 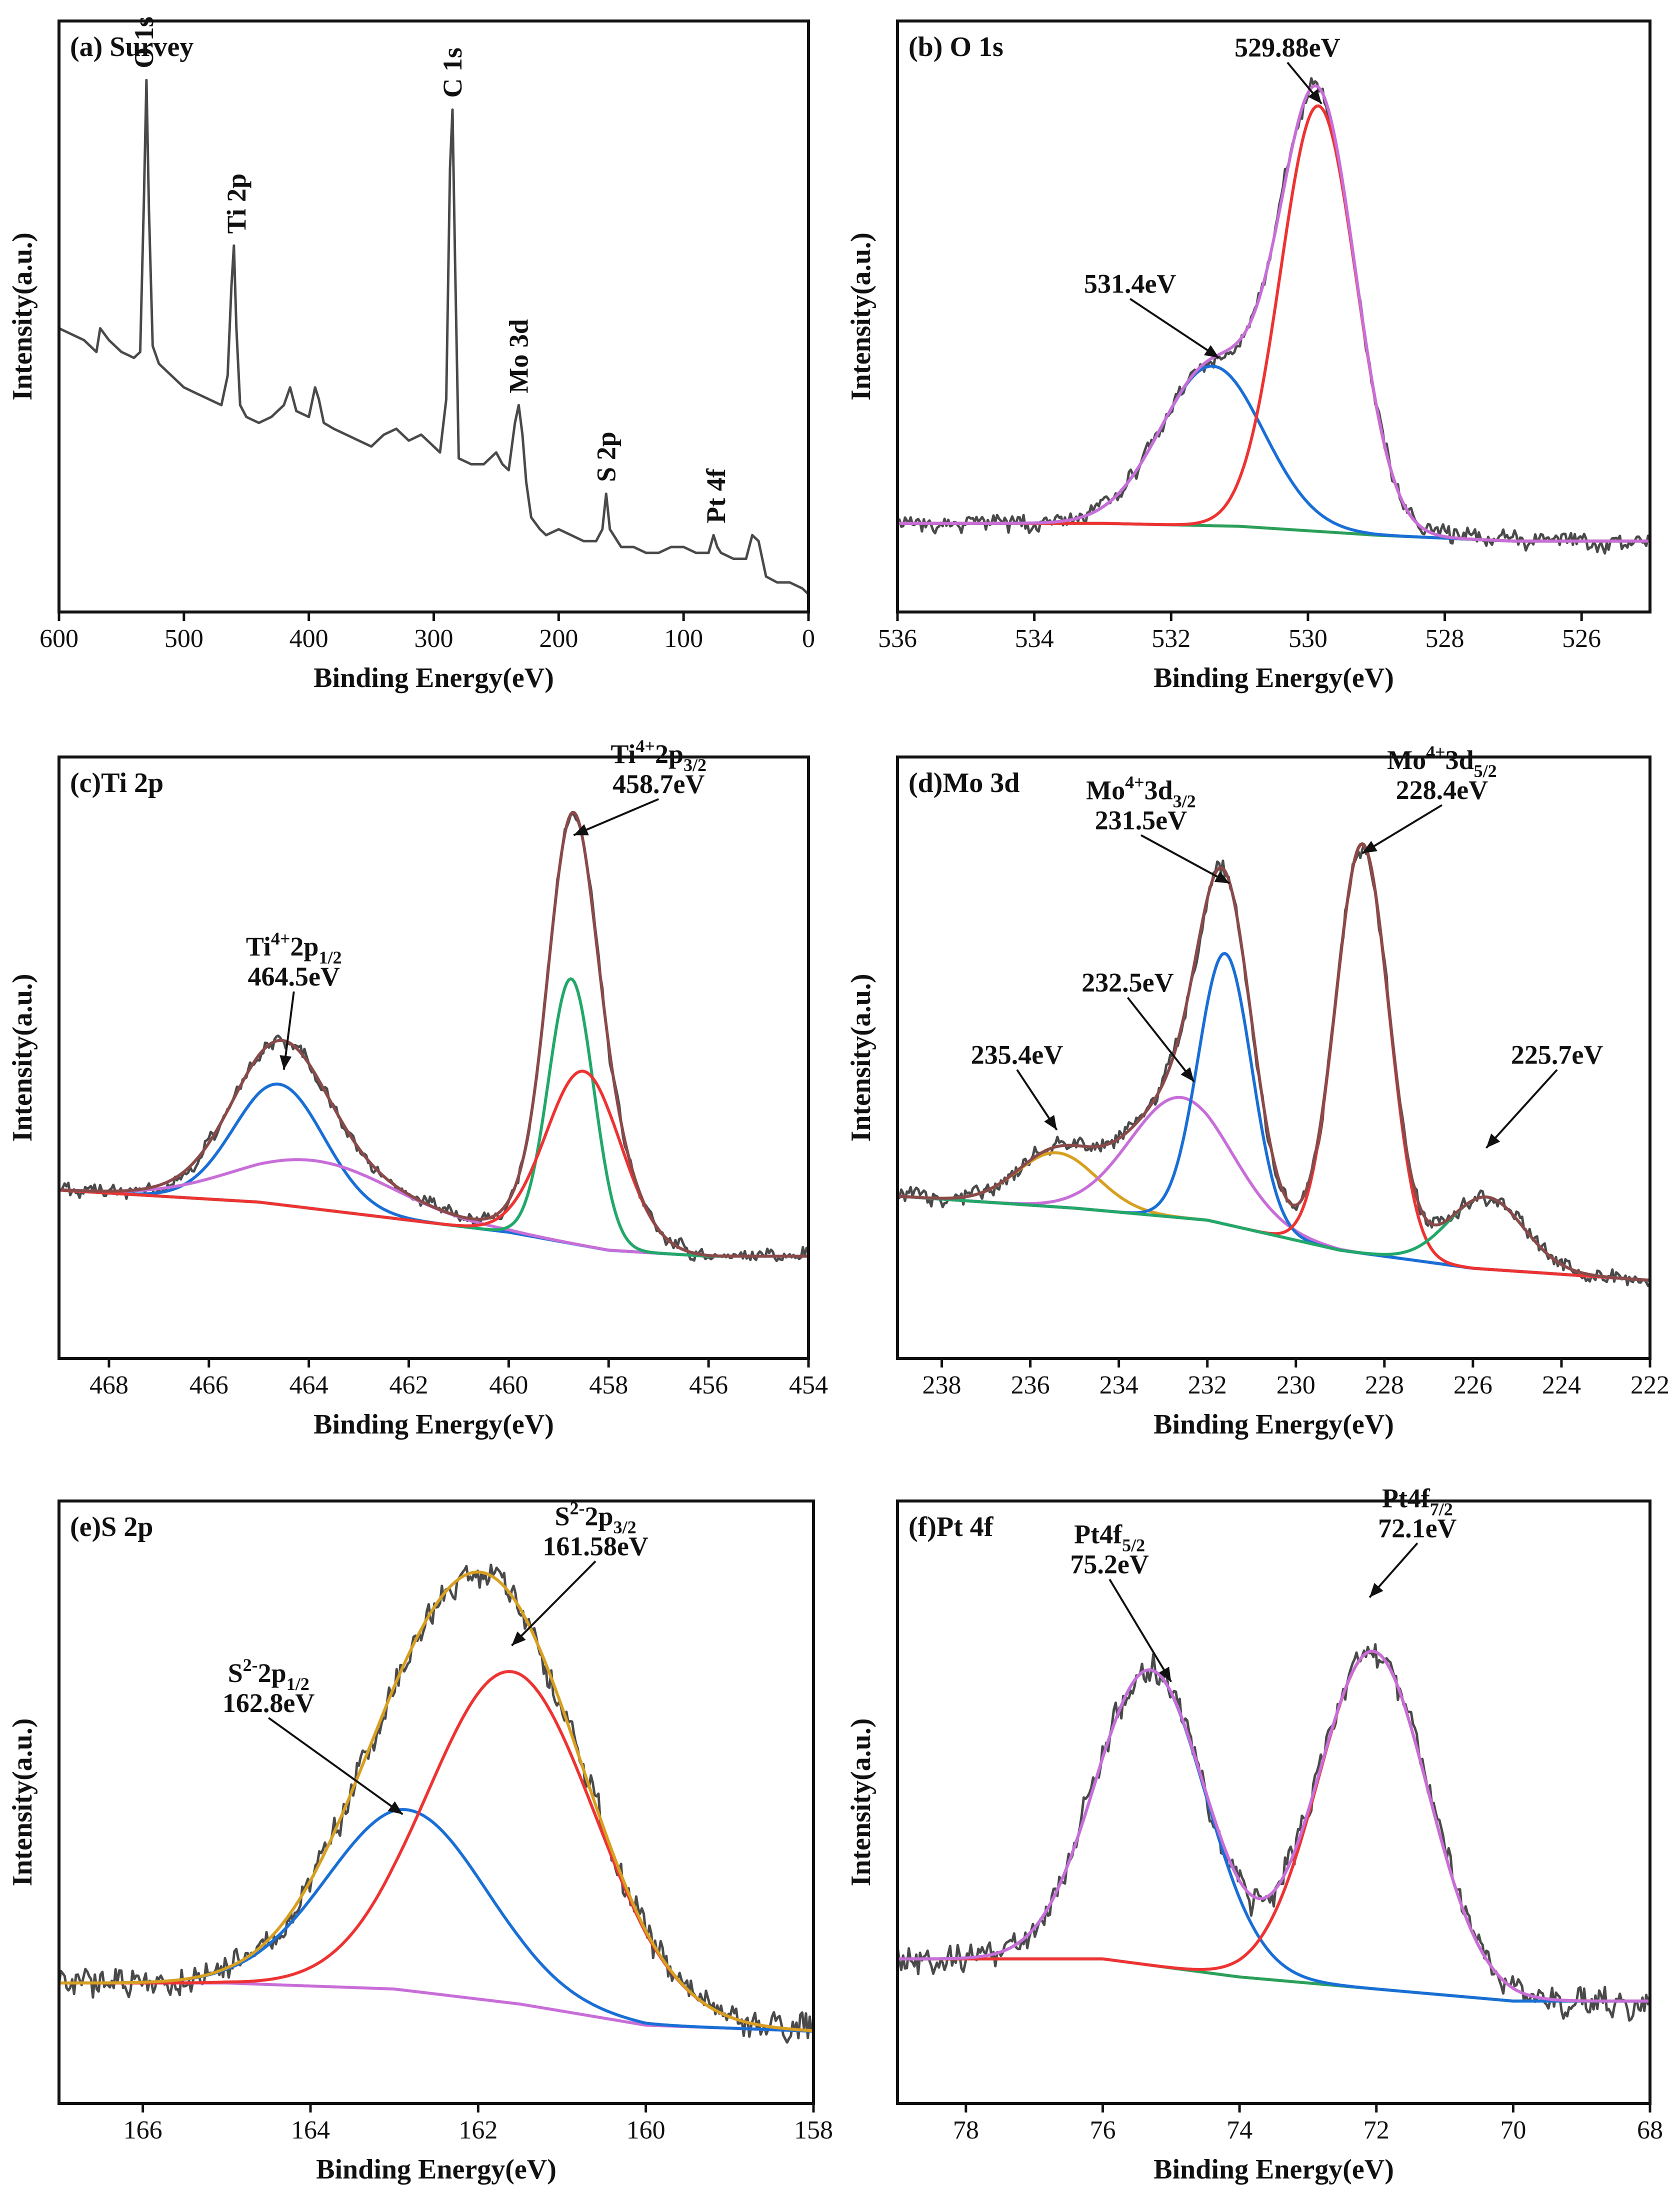 I want to click on x-tick-label: 162, so click(x=478, y=2130).